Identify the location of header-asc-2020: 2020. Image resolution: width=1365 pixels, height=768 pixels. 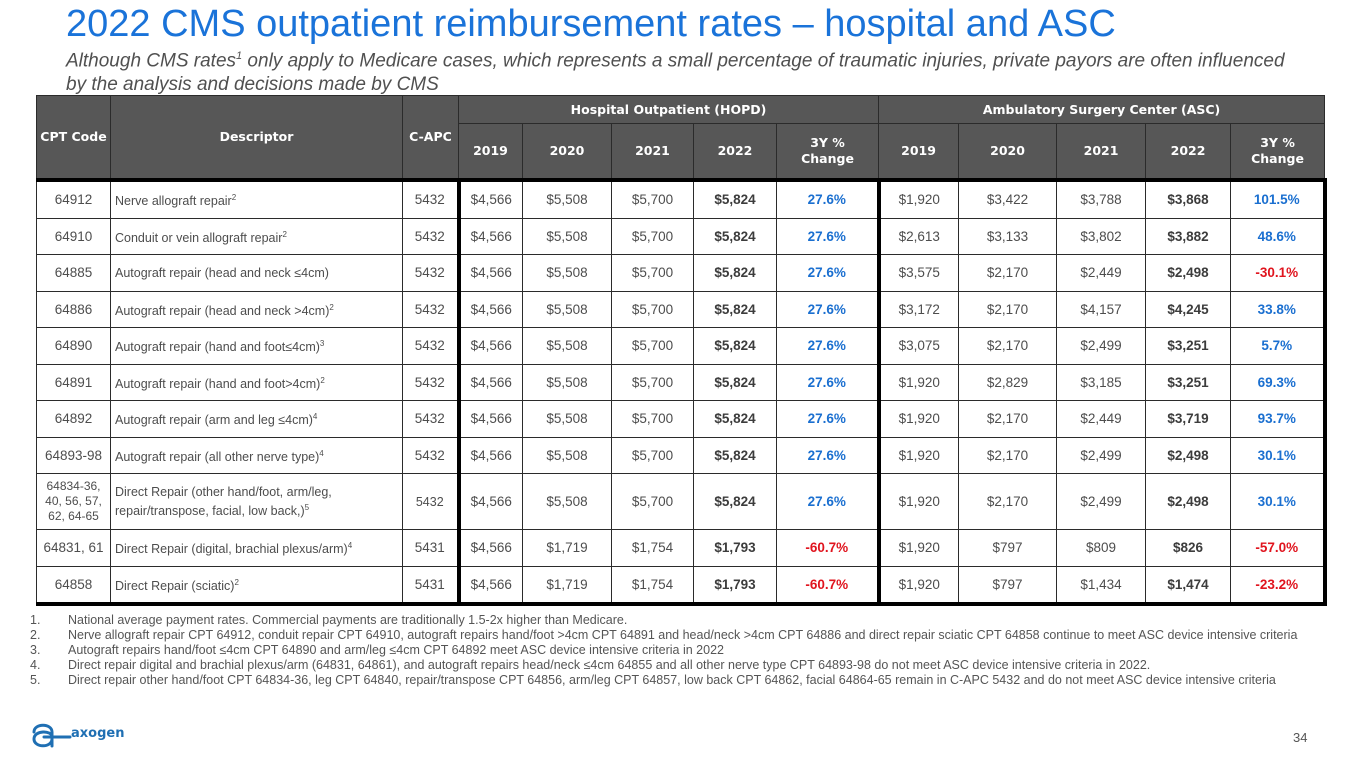
(1008, 152).